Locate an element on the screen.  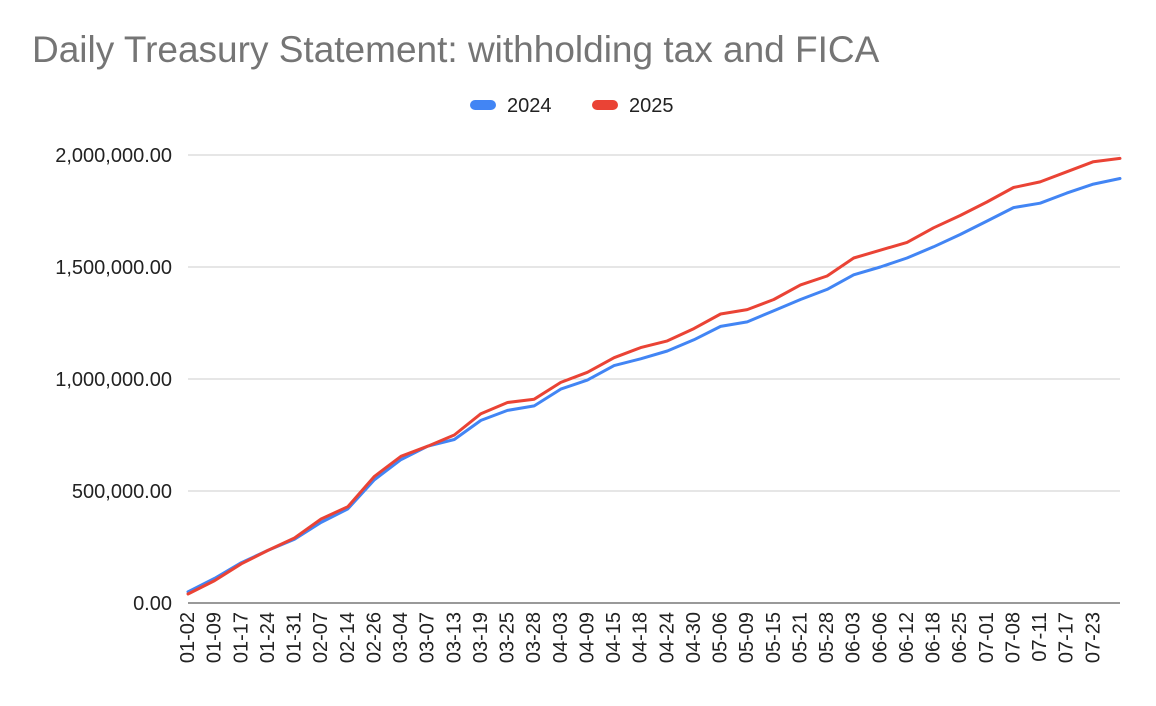
x-tick-label: 06-25 is located at coordinates (960, 637).